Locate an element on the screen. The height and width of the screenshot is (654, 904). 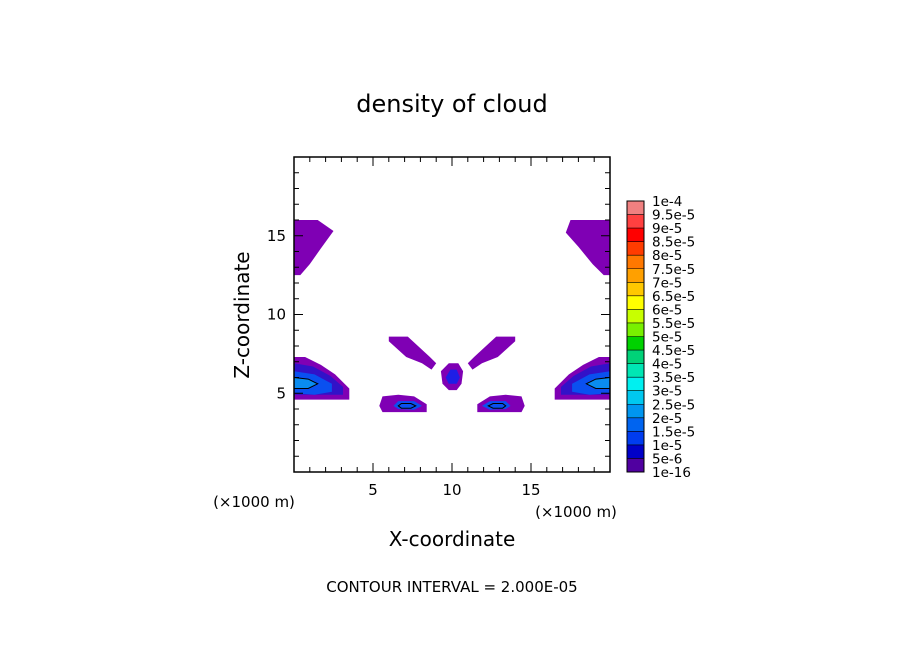
region-upper-left-cloud is located at coordinates (314, 248).